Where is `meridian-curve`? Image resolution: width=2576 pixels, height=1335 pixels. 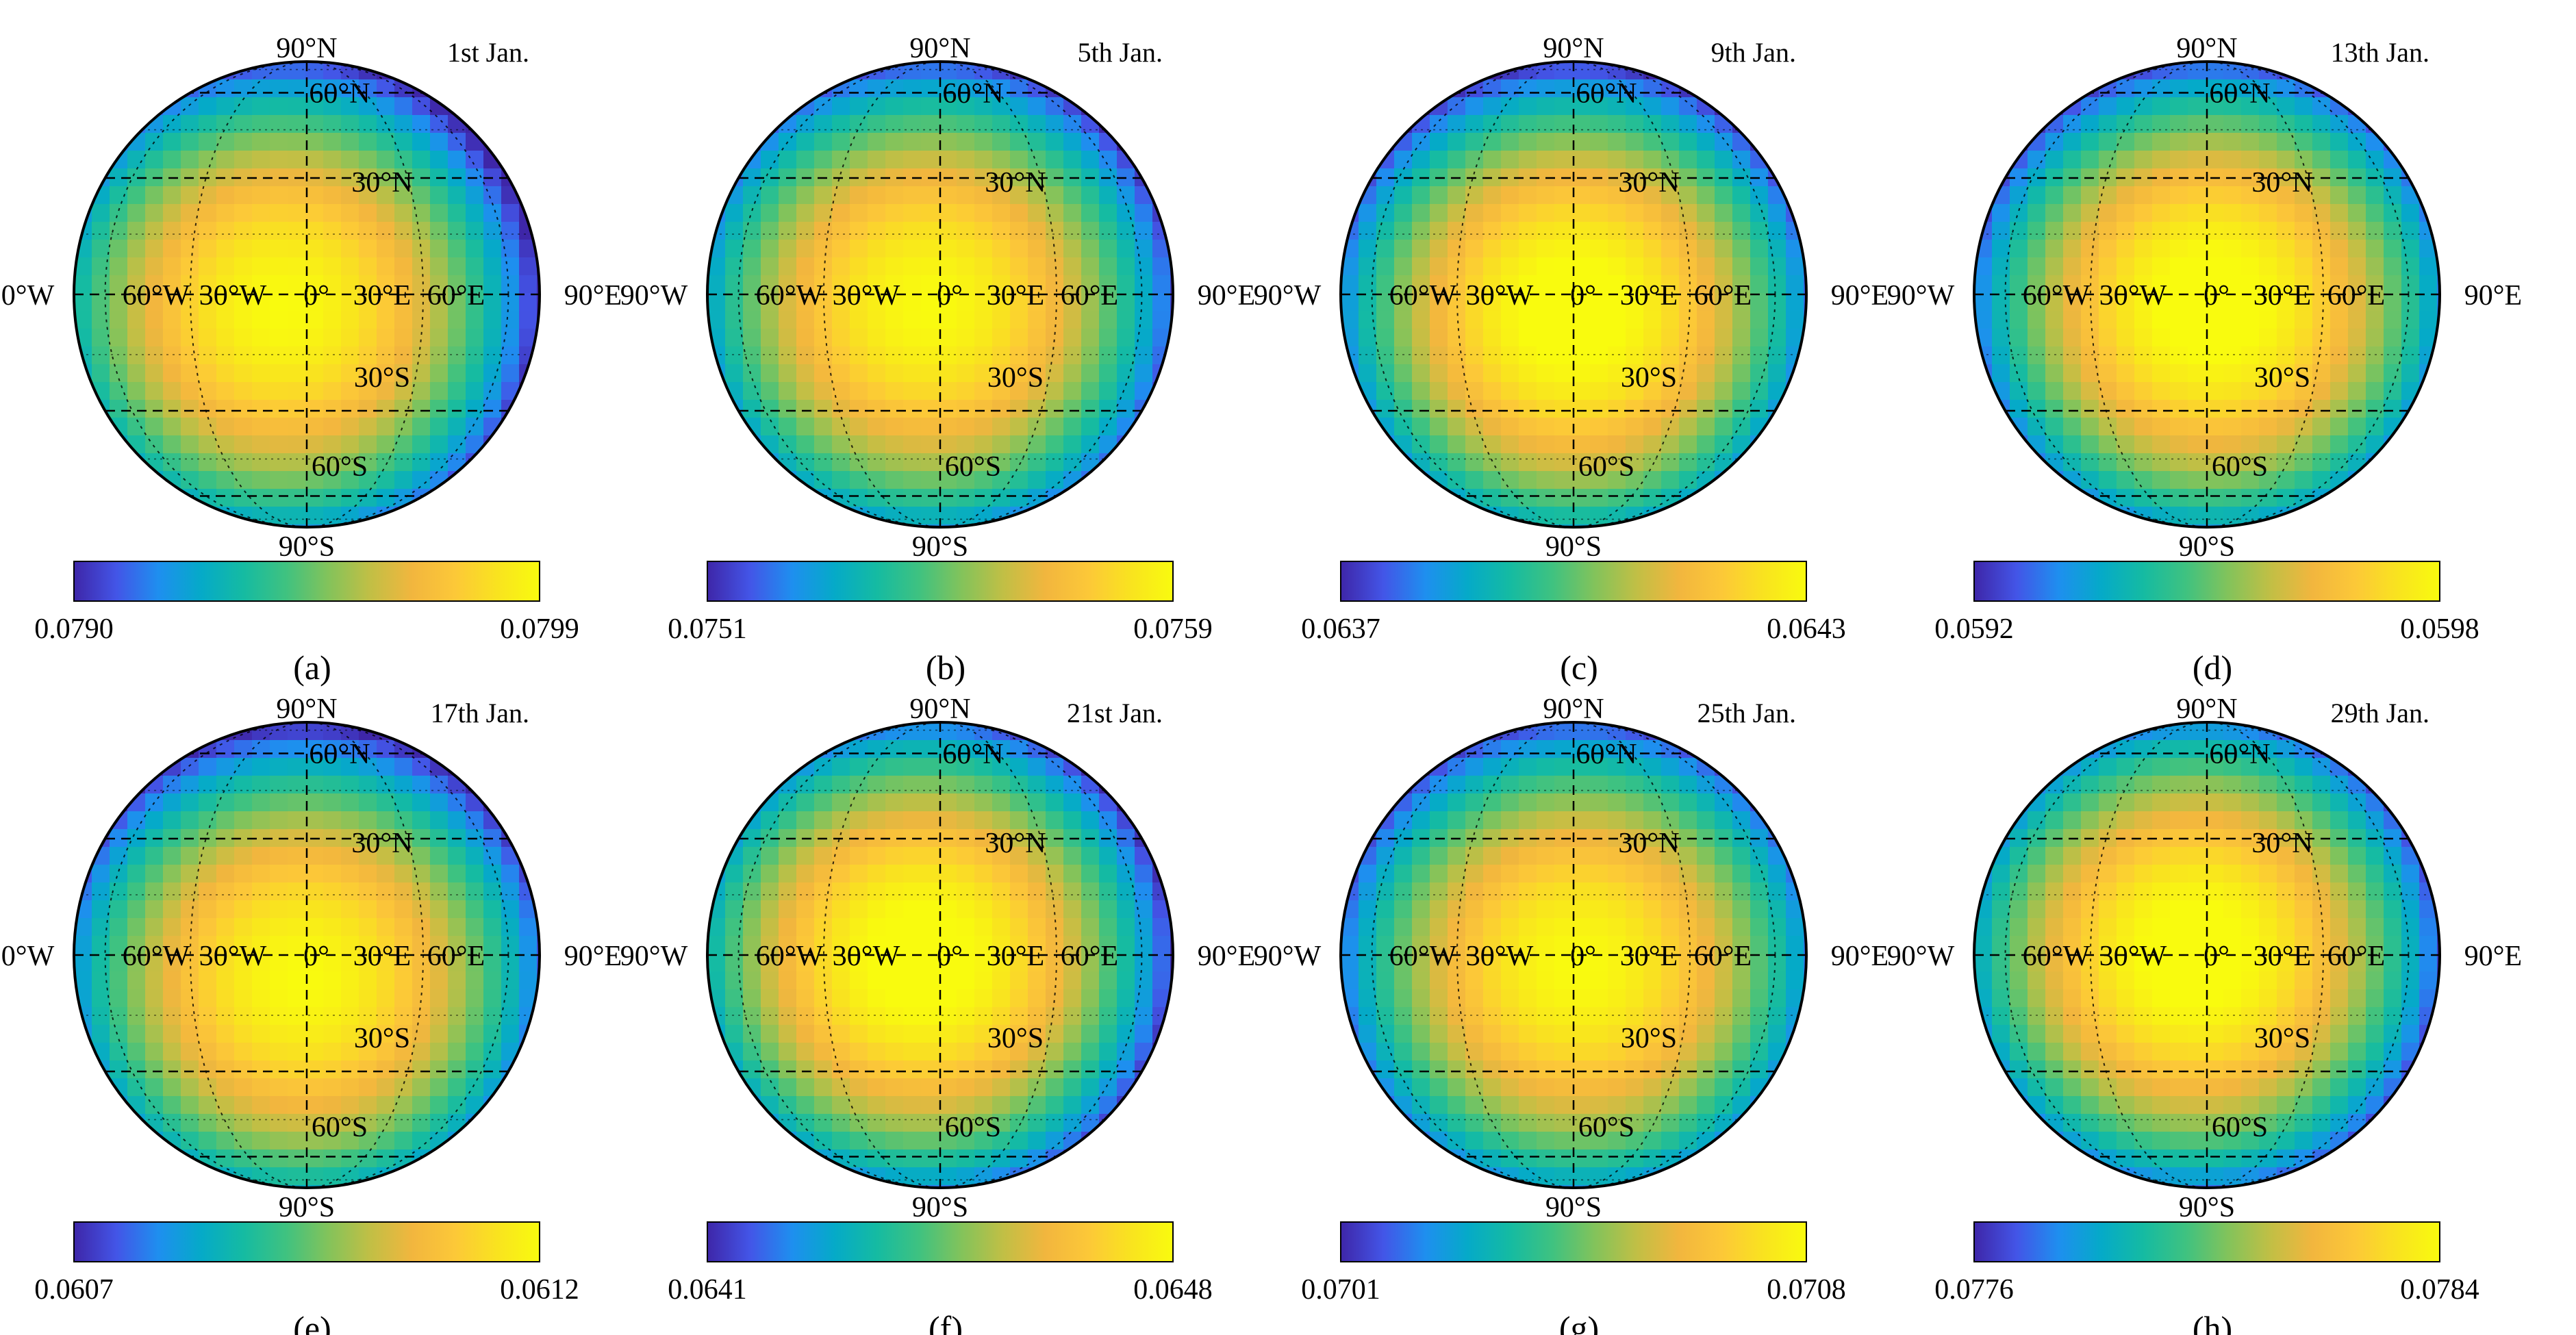
meridian-curve is located at coordinates (307, 294).